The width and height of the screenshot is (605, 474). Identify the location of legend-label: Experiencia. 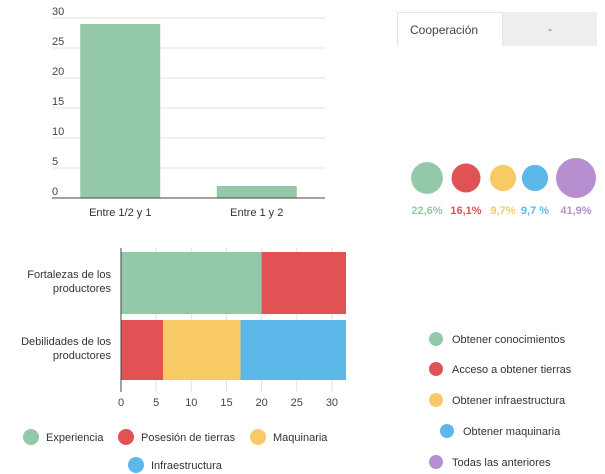
(75, 438).